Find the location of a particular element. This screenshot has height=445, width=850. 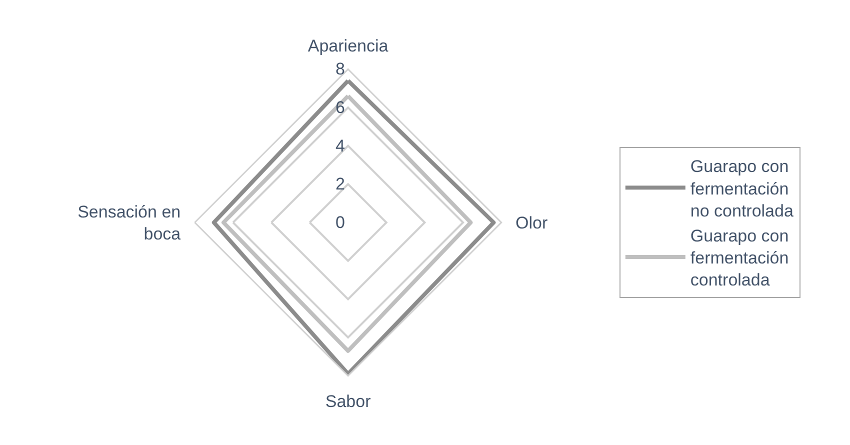

legend-label: Guarapo con fermentación no controlada is located at coordinates (742, 188).